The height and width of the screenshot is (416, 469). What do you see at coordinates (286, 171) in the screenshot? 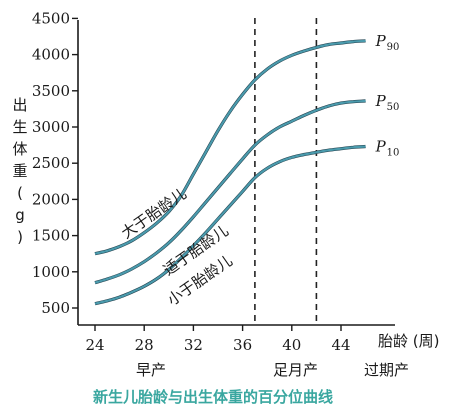
I see `period-dividers` at bounding box center [286, 171].